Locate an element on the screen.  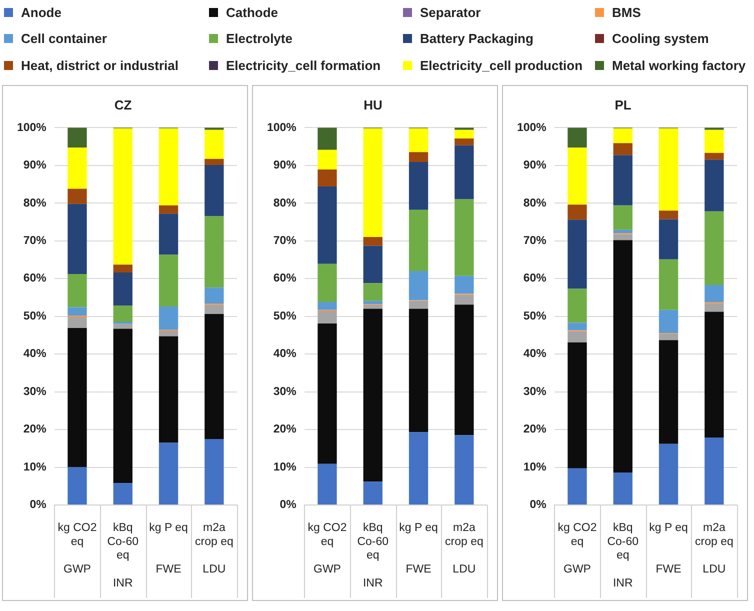
chart-title: HU is located at coordinates (373, 104).